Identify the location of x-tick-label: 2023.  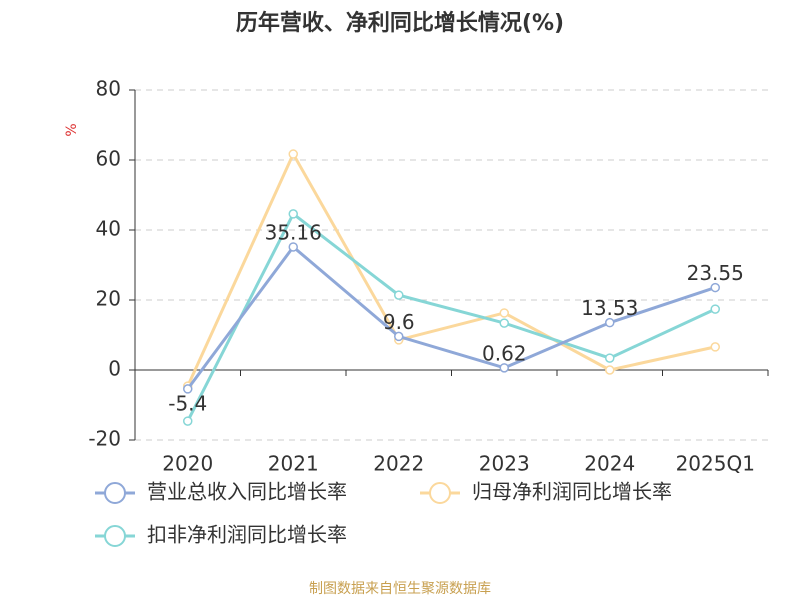
(504, 464).